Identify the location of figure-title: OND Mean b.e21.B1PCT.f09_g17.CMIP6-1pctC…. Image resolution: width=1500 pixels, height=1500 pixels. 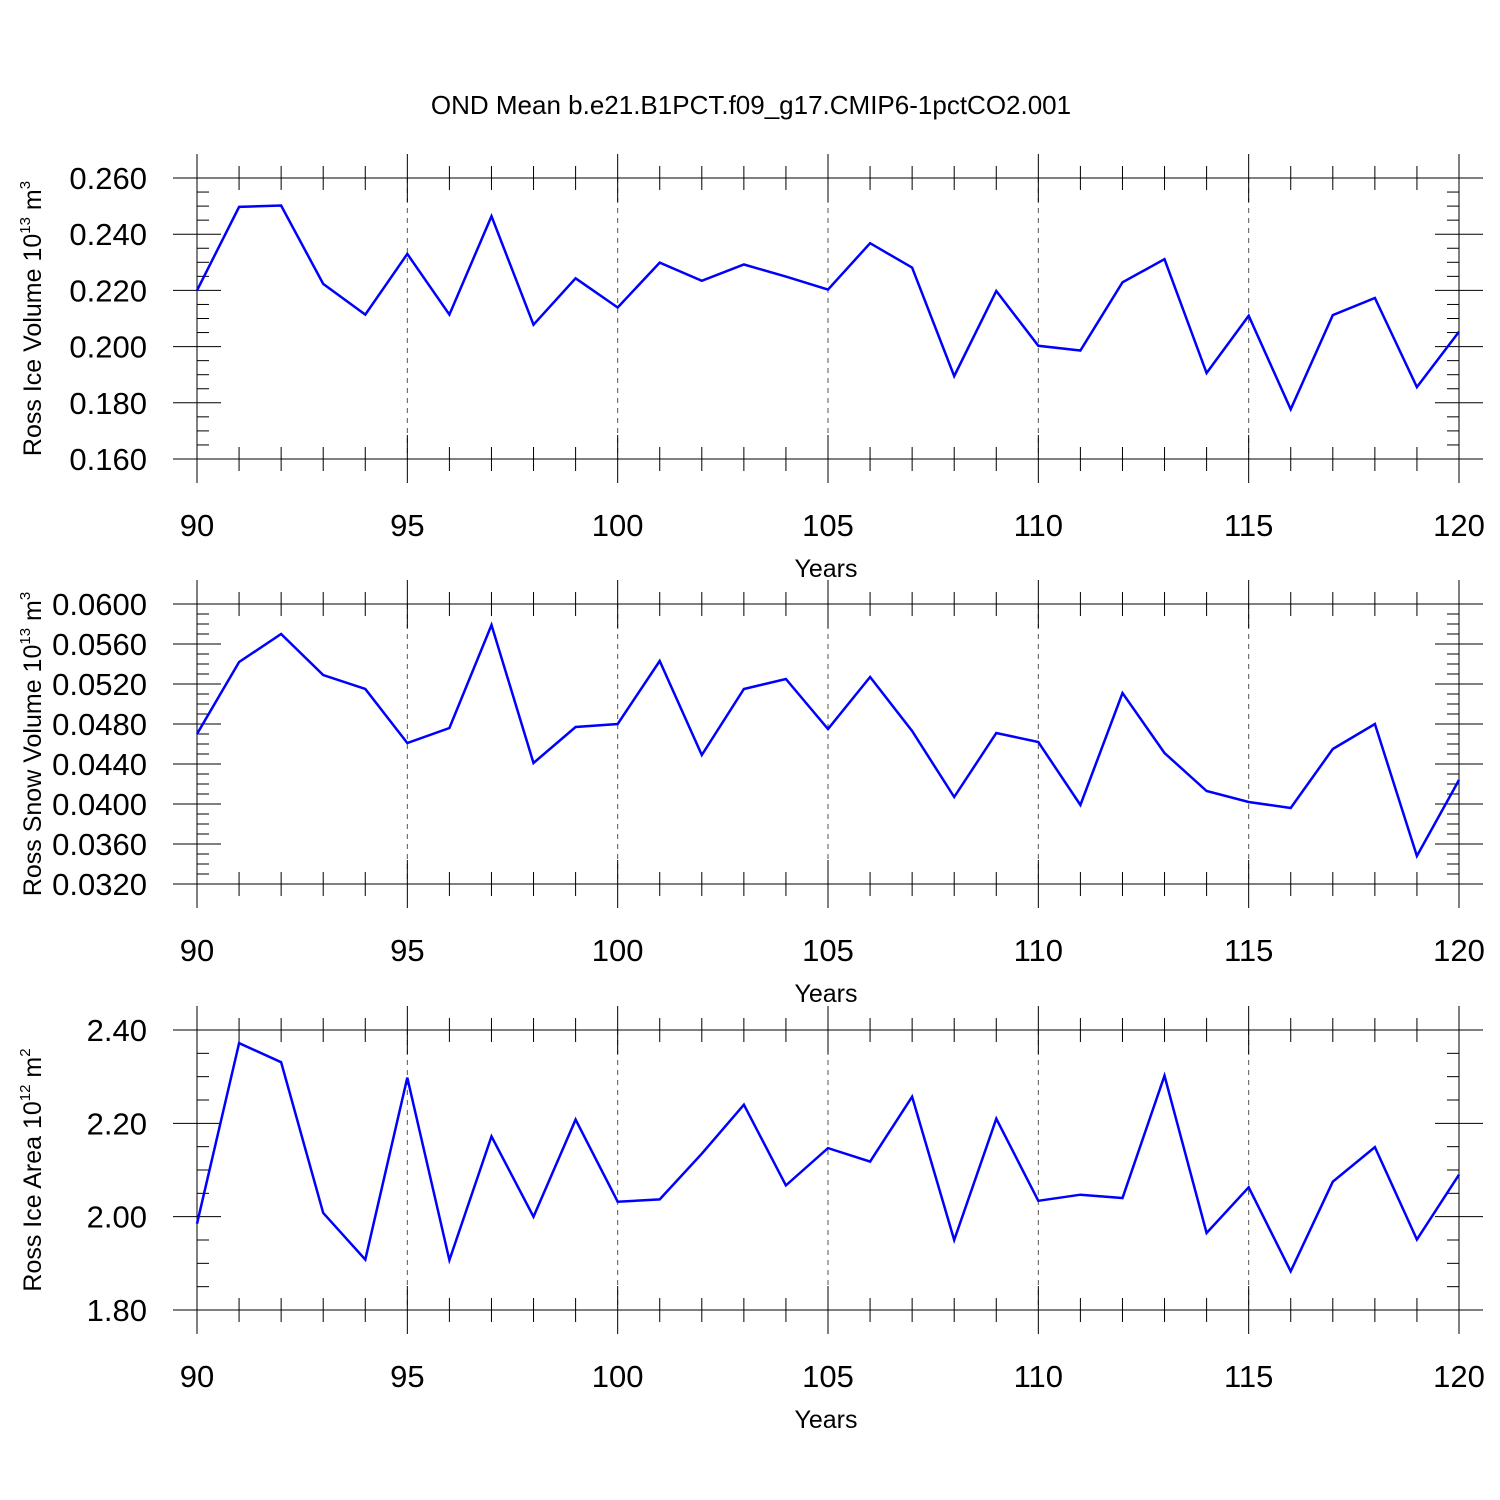
(751, 105).